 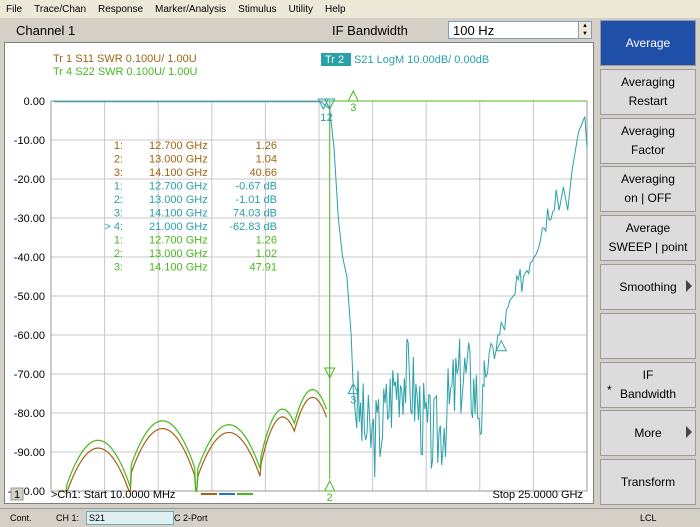 I want to click on y-tick-label: -10.00, so click(x=29, y=141).